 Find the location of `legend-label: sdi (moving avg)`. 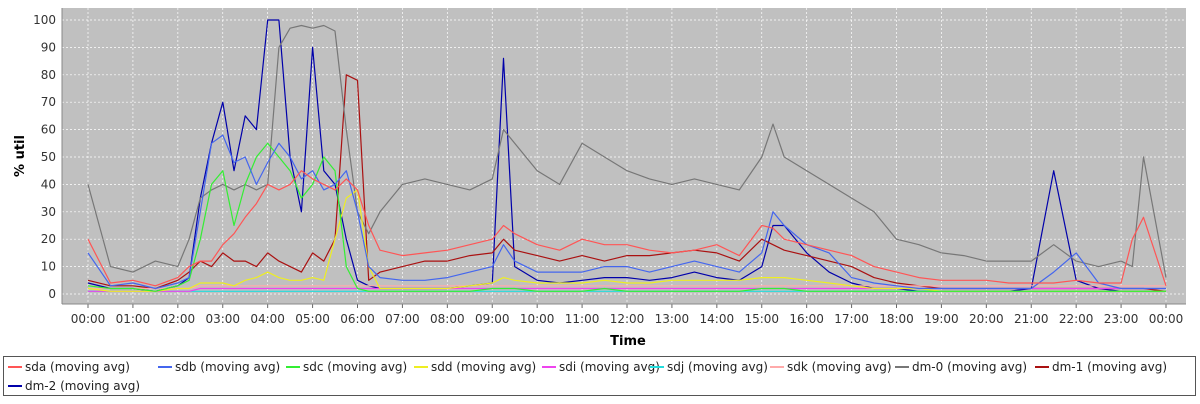

legend-label: sdi (moving avg) is located at coordinates (609, 367).